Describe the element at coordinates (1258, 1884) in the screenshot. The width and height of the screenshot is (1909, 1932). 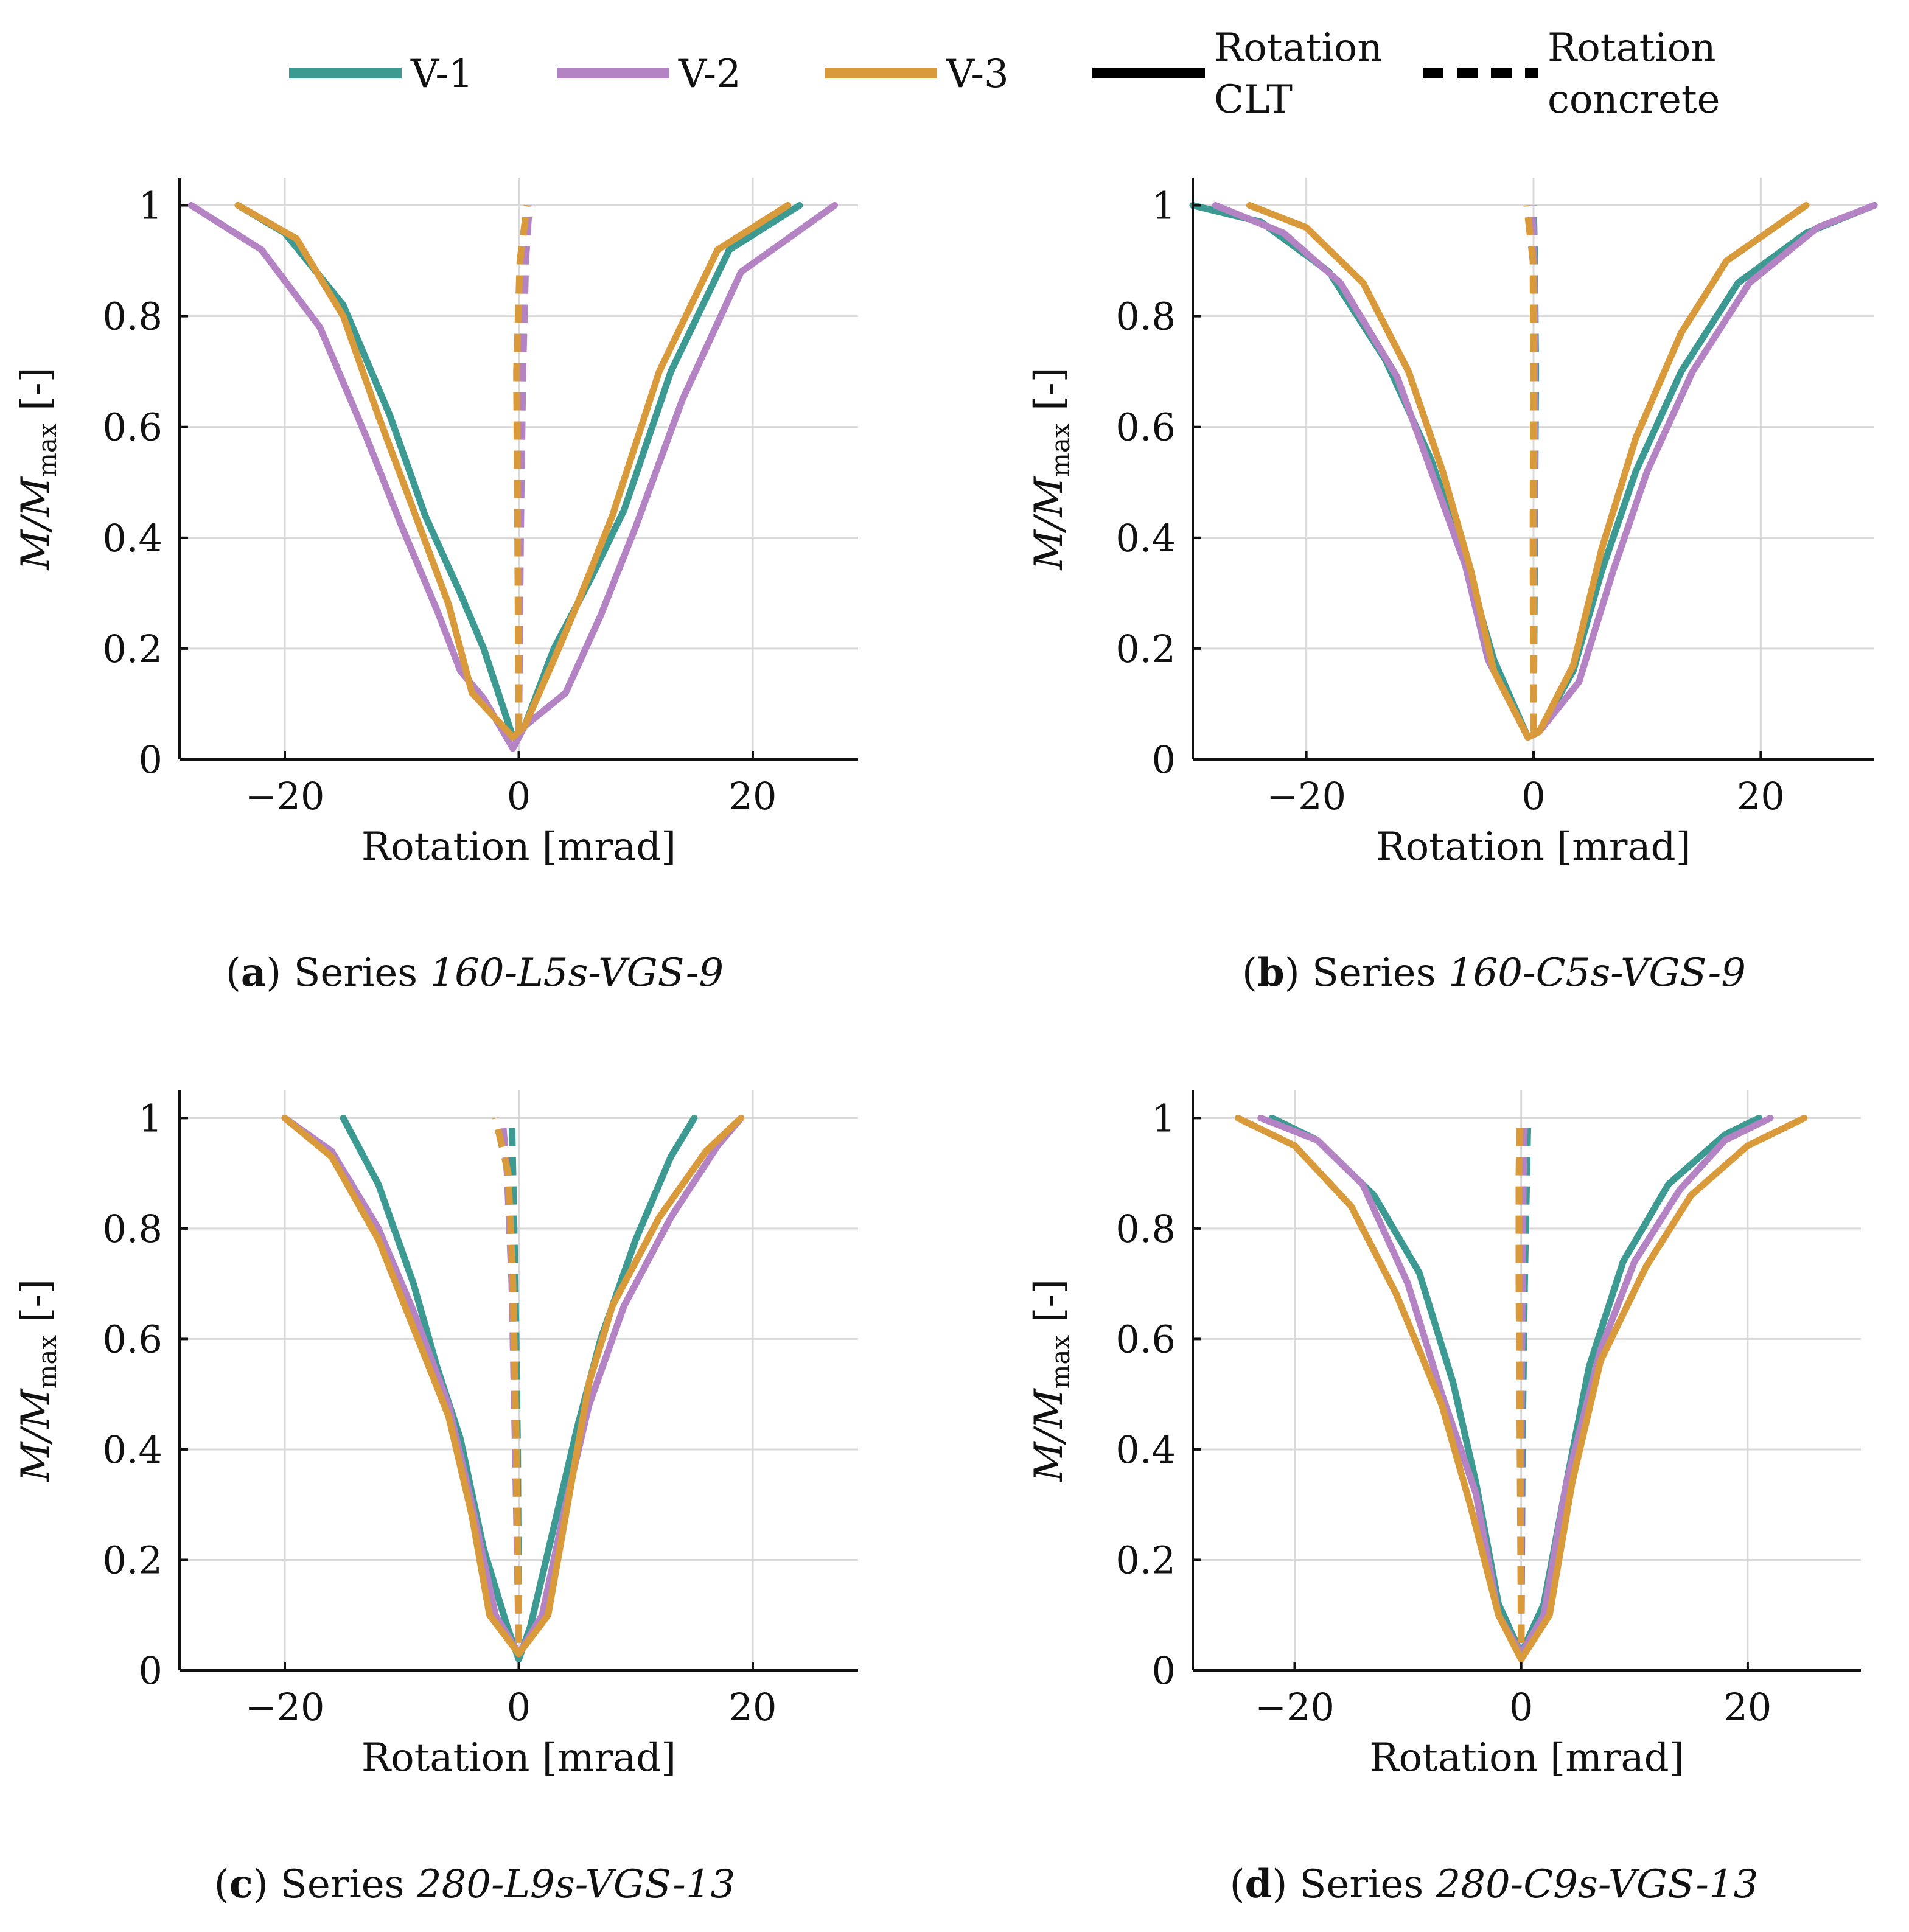
I see `caption-panel-letter: d` at that location.